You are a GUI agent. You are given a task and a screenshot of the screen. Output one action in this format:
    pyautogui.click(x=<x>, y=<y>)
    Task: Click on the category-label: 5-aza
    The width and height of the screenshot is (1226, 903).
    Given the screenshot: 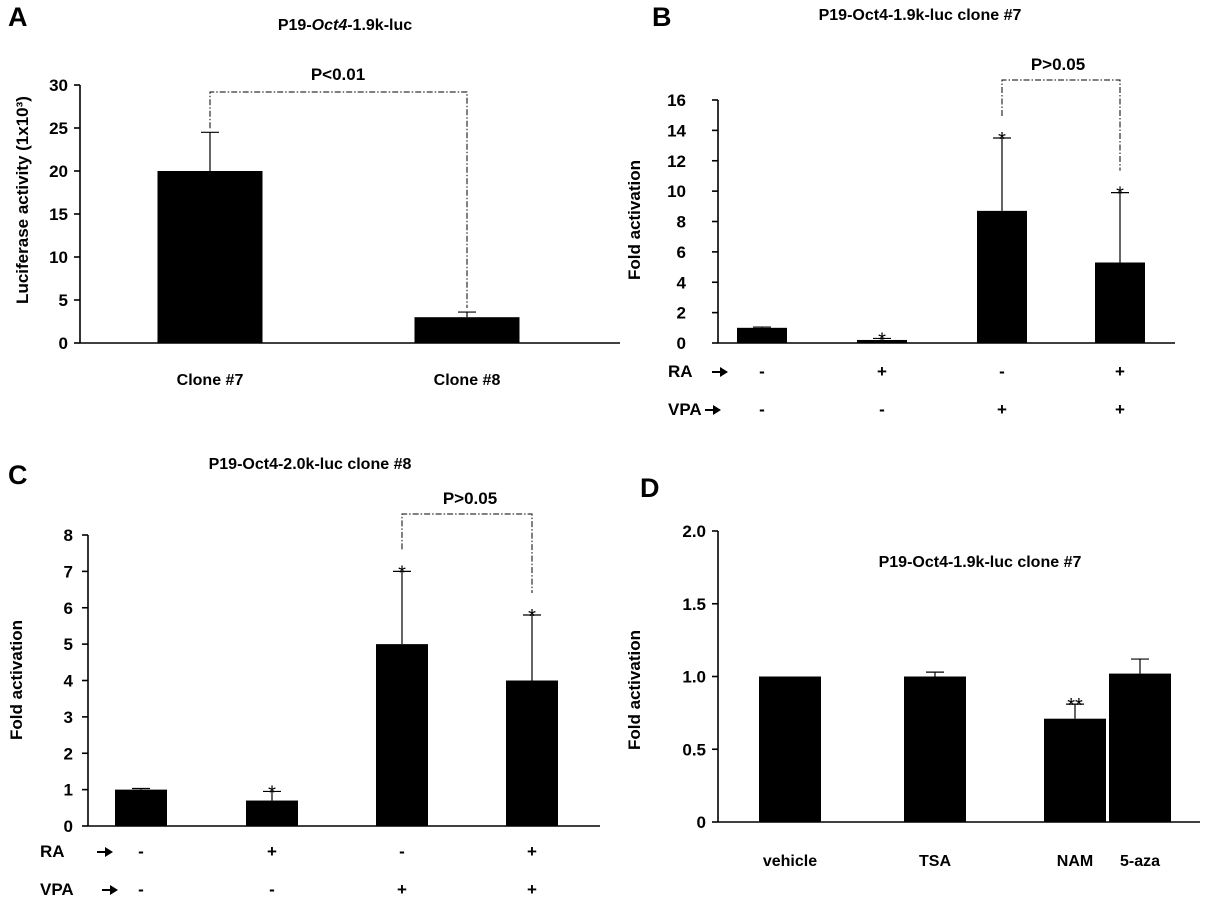 What is the action you would take?
    pyautogui.click(x=1140, y=861)
    